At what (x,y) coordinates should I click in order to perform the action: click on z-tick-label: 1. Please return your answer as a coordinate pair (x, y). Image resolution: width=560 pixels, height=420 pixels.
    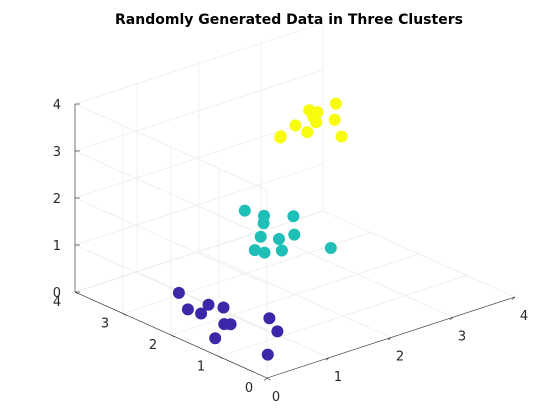
    Looking at the image, I should click on (57, 246).